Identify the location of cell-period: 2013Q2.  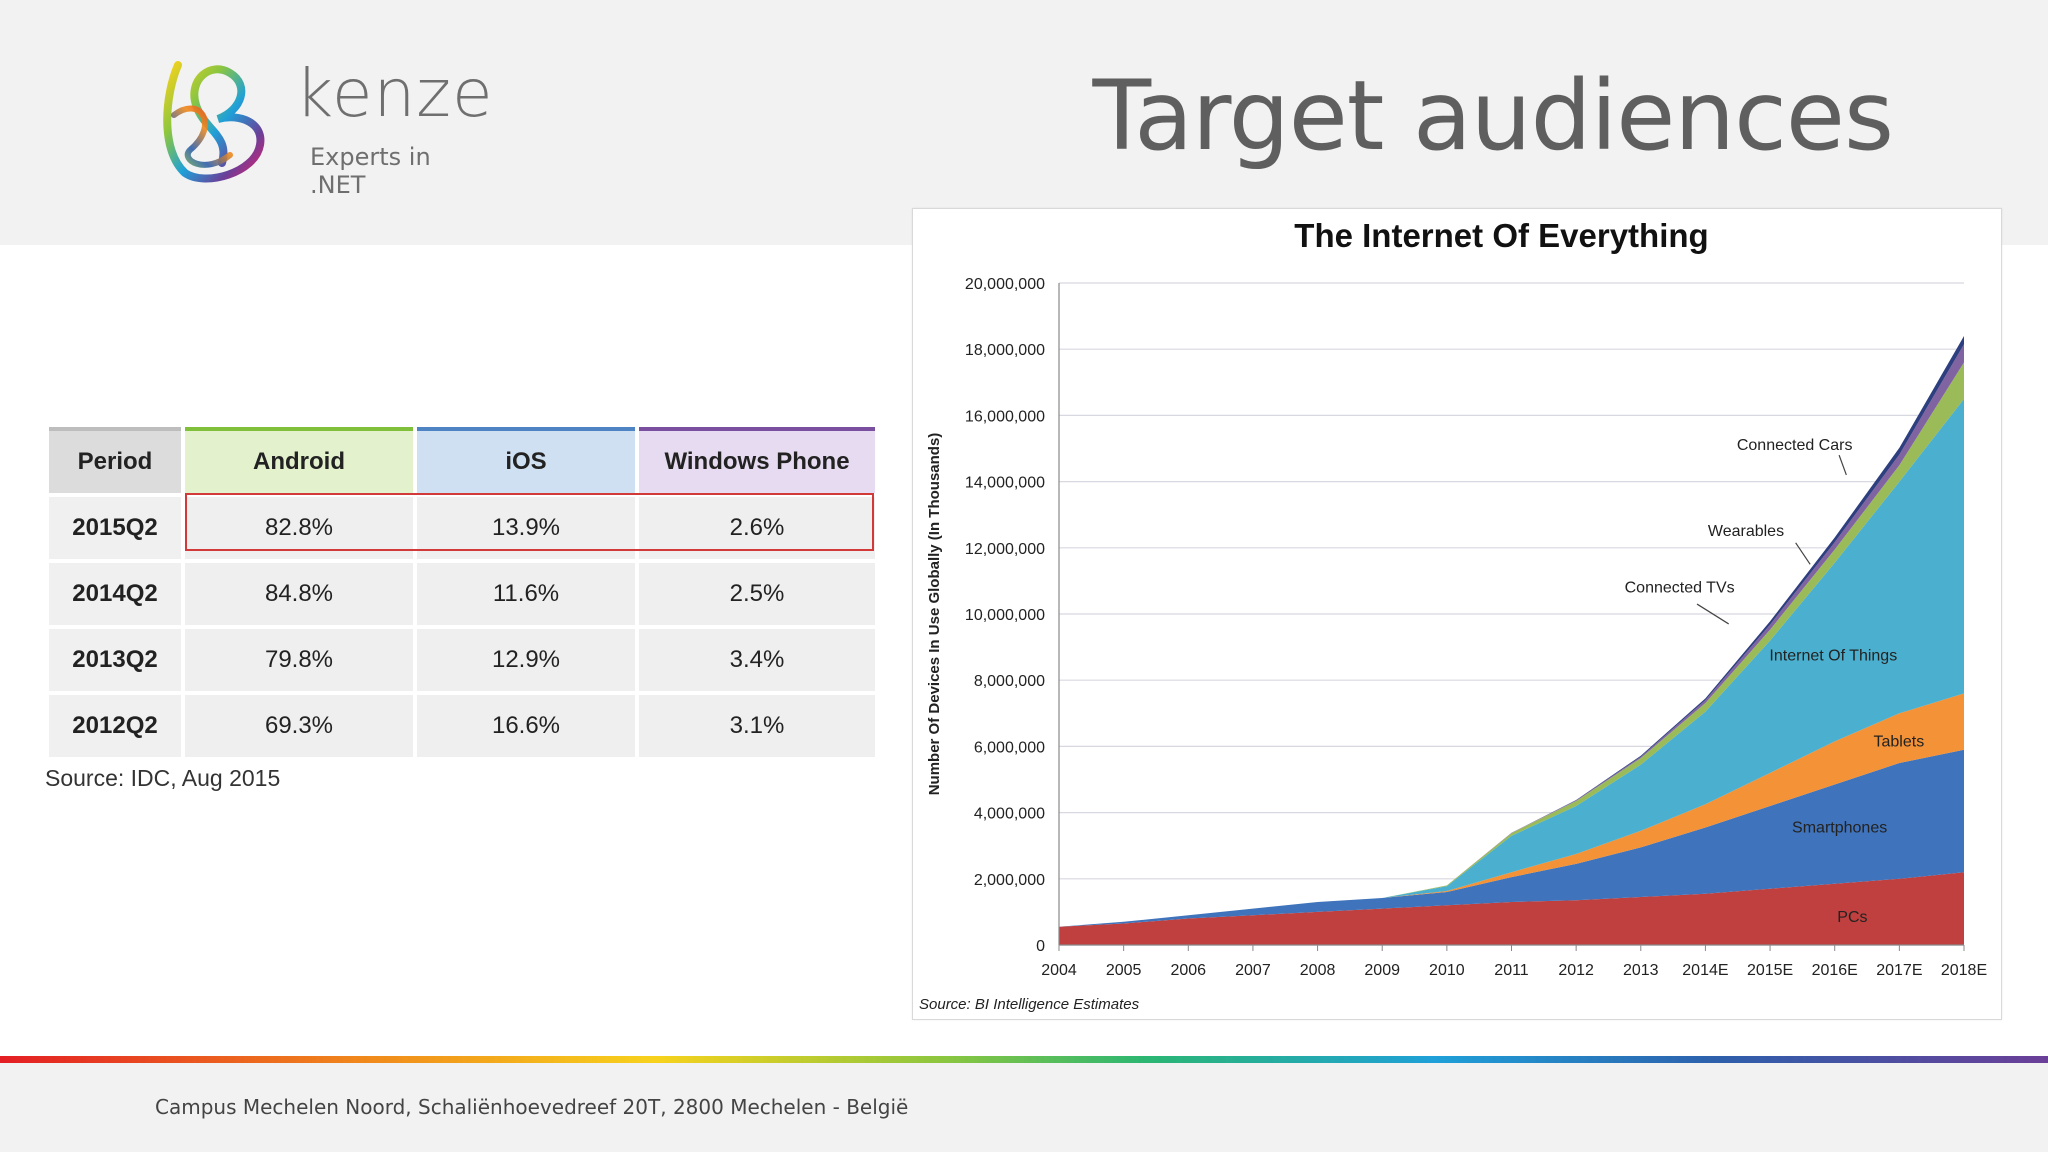
(115, 660).